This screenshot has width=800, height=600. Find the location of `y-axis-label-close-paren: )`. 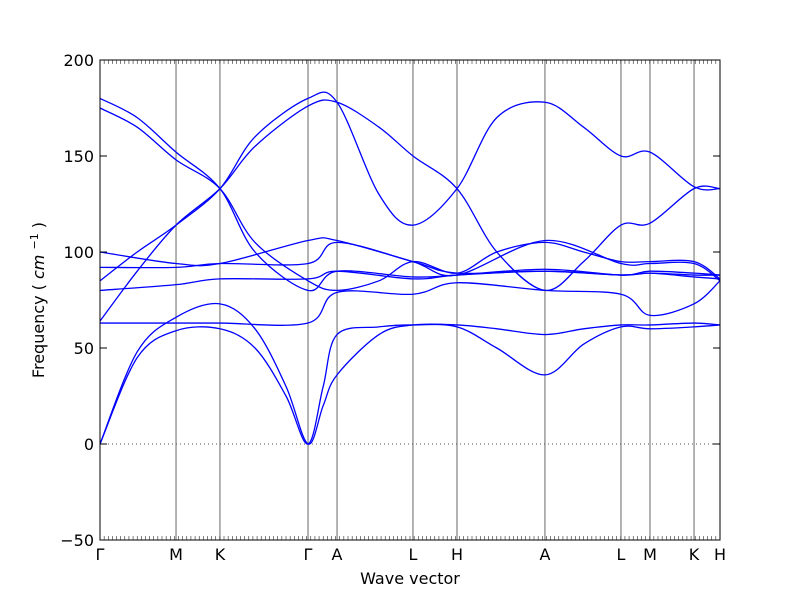

y-axis-label-close-paren: ) is located at coordinates (38, 225).